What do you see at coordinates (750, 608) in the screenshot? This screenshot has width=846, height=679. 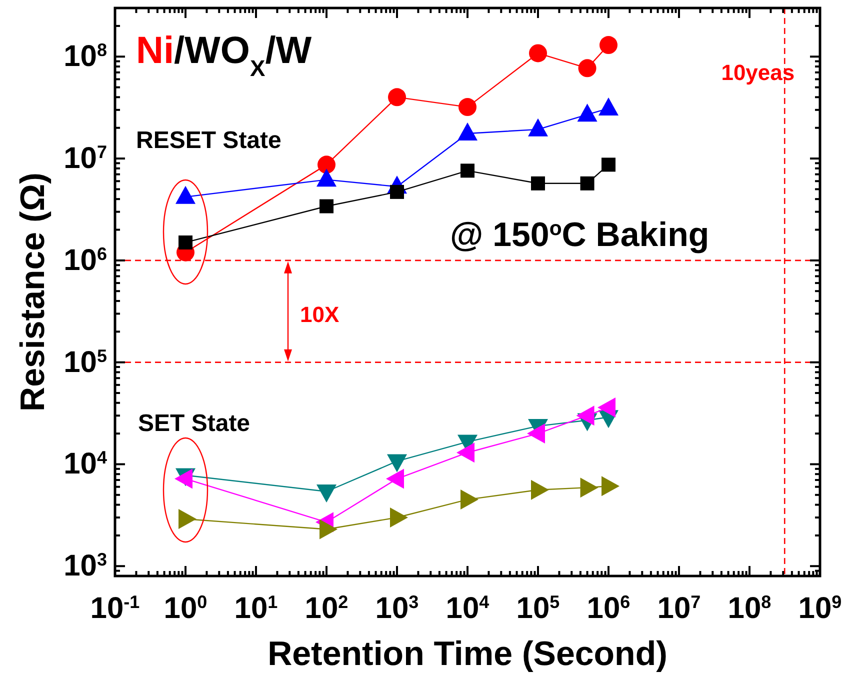 I see `x-tick-label: 10$^{8}$` at bounding box center [750, 608].